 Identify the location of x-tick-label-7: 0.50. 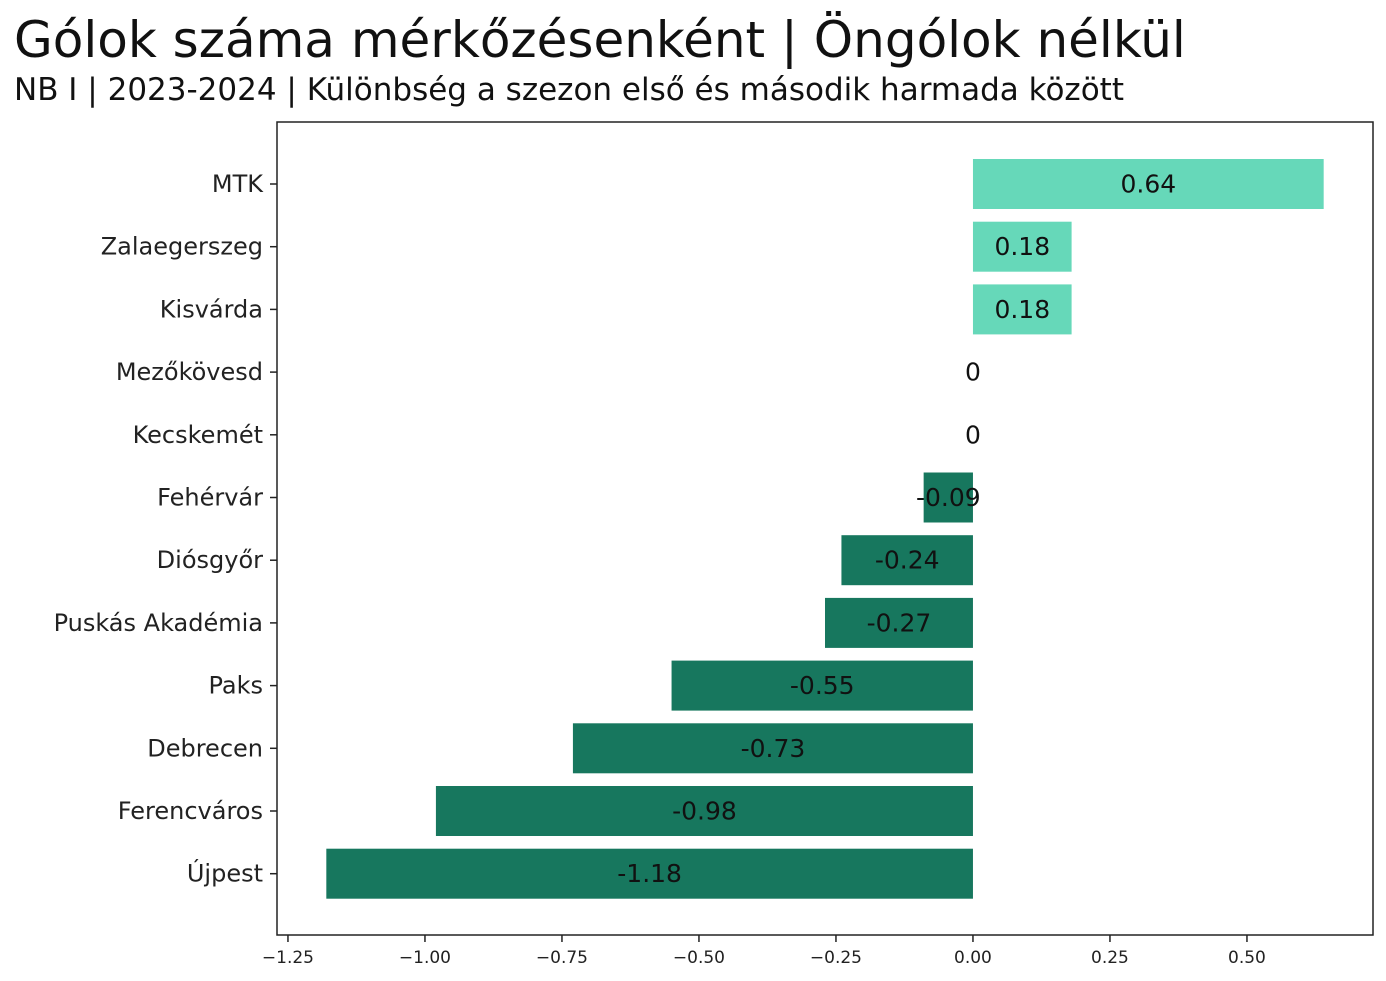
(1247, 958).